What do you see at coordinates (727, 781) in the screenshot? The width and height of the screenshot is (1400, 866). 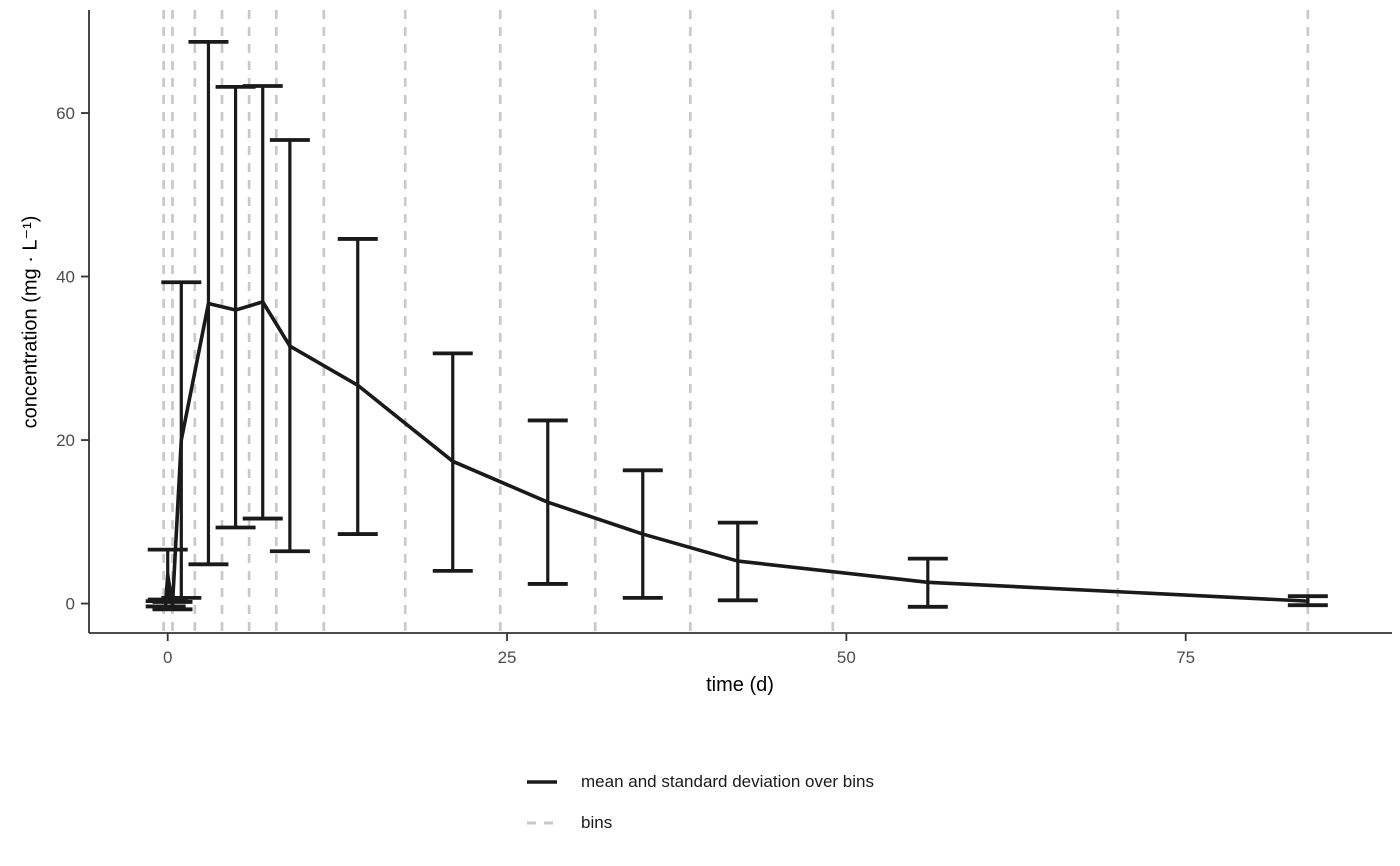 I see `legend-label-mean: mean and standard deviation over bins` at bounding box center [727, 781].